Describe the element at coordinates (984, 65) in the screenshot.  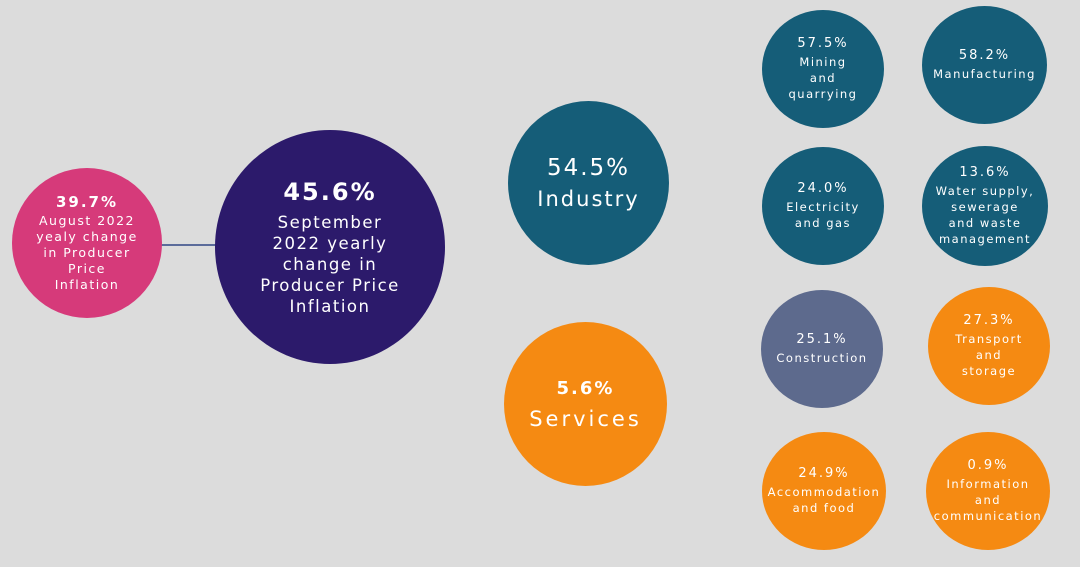
I see `sector-manufacturing-bubble: 58.2% Manufacturing` at that location.